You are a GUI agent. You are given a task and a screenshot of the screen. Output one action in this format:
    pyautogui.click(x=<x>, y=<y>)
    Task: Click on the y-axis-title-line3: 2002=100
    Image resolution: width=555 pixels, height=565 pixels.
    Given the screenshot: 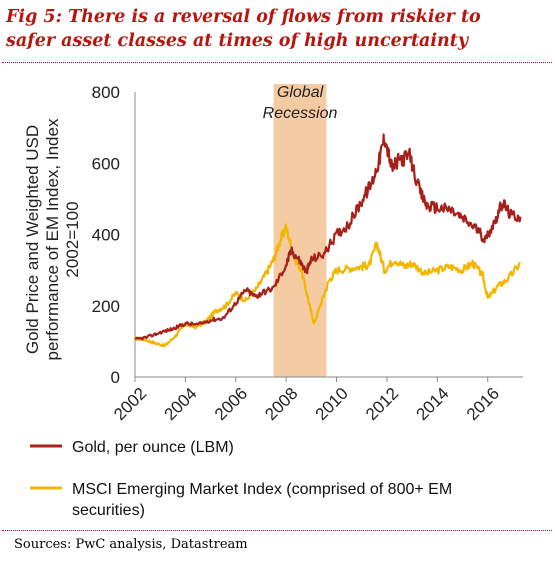 What is the action you would take?
    pyautogui.click(x=72, y=239)
    